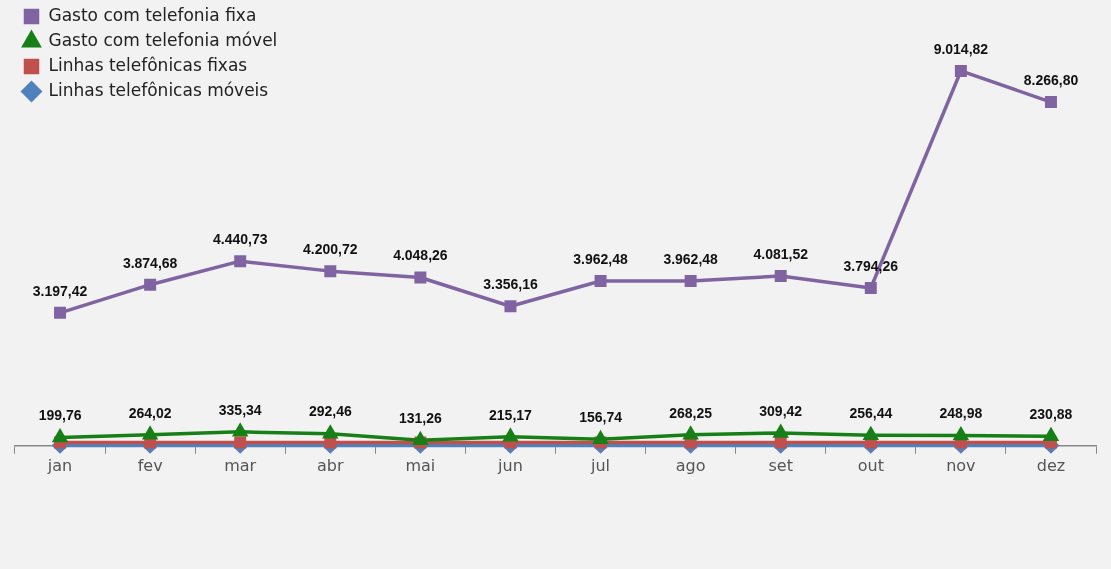 Image resolution: width=1111 pixels, height=569 pixels. Describe the element at coordinates (511, 414) in the screenshot. I see `data-label: 215,17` at that location.